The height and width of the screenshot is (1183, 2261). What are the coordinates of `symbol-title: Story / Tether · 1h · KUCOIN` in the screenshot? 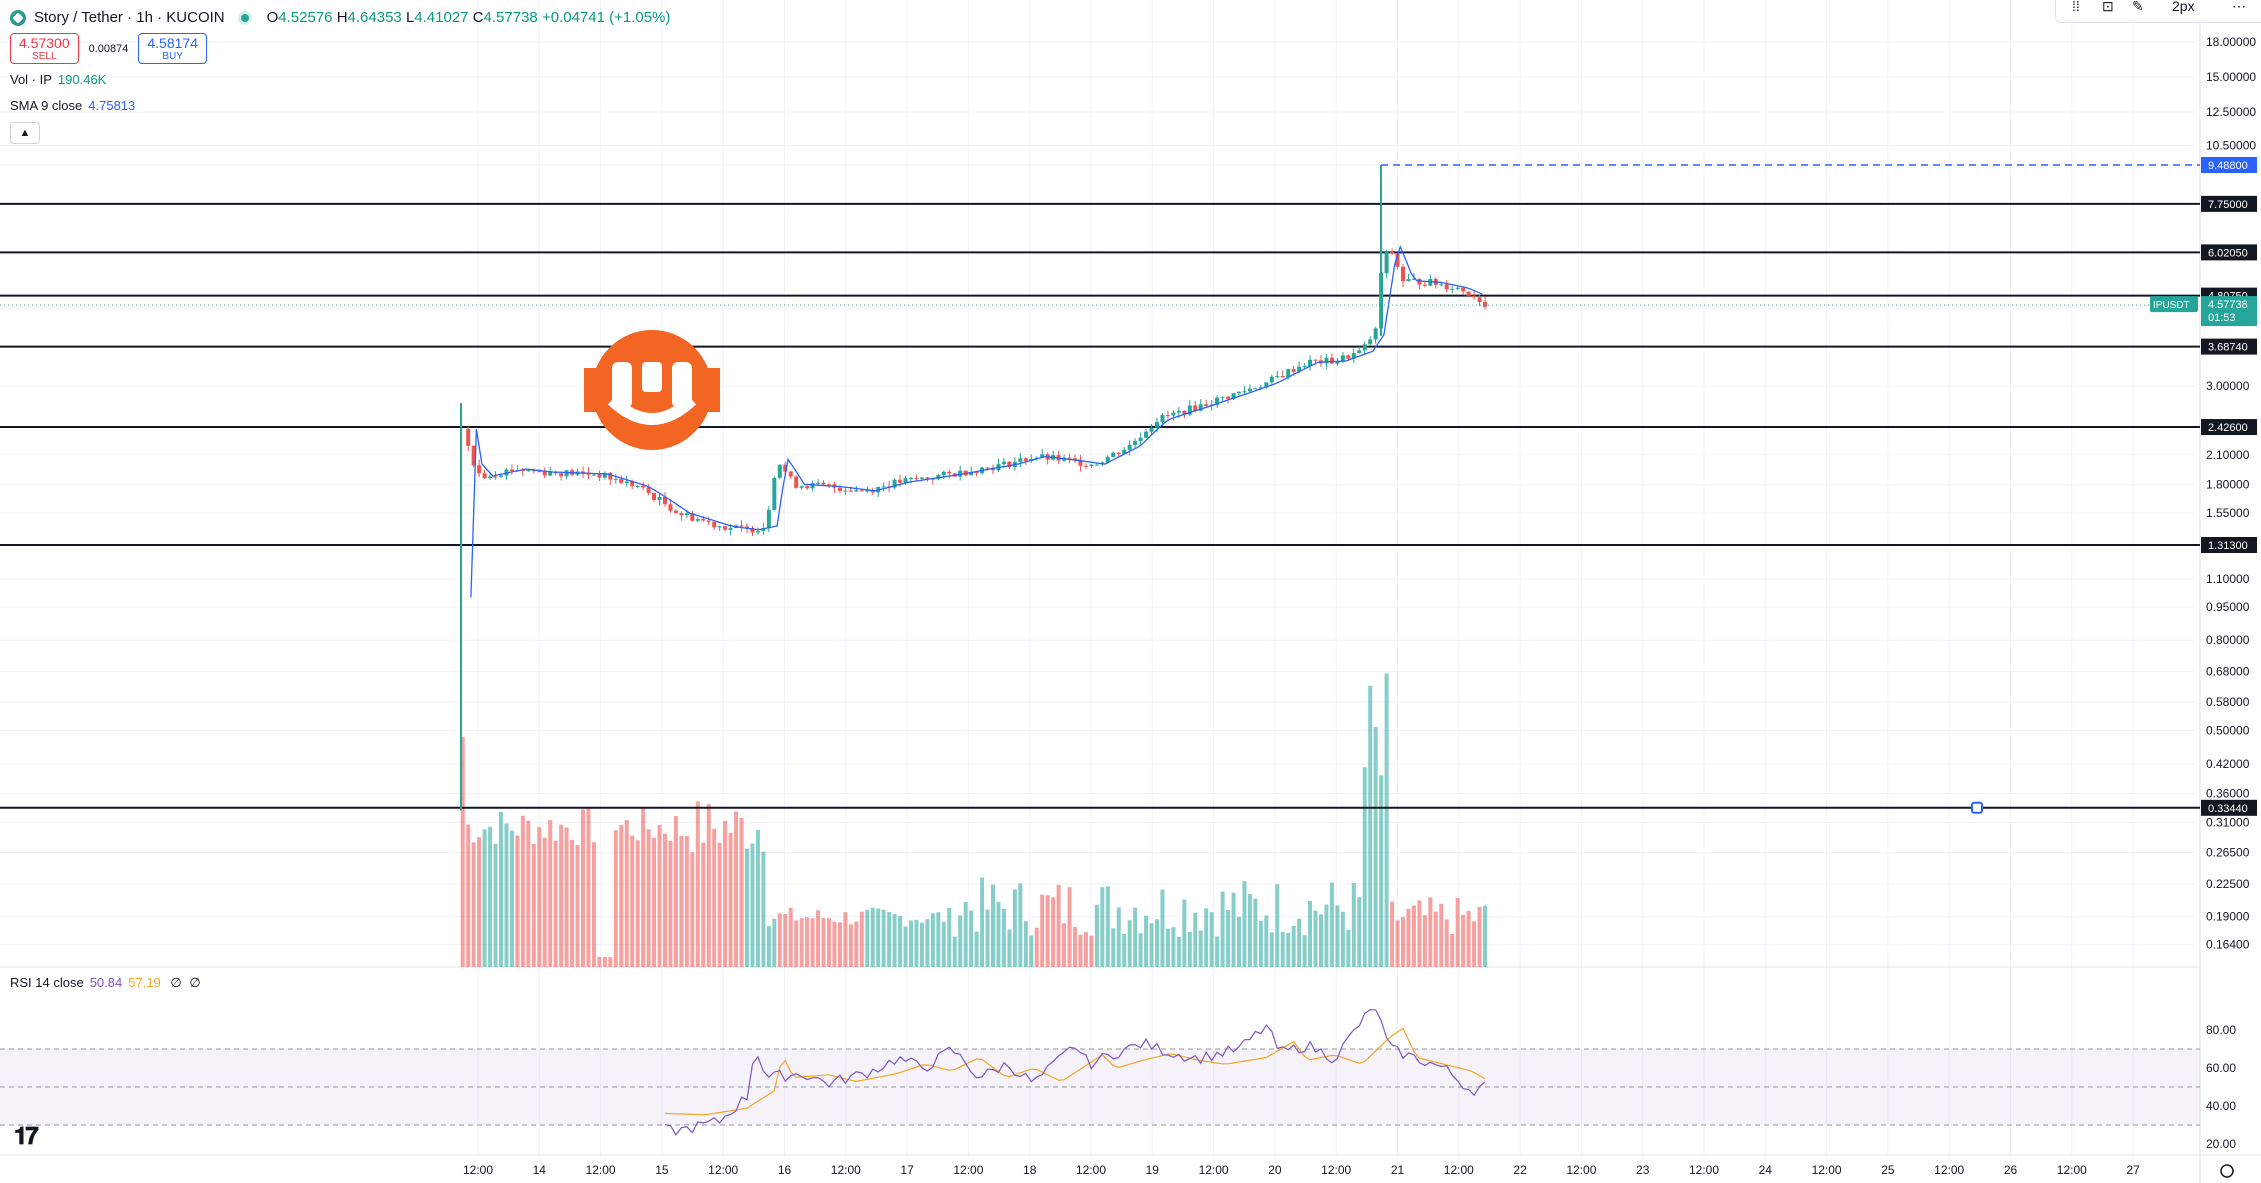 It's located at (129, 17).